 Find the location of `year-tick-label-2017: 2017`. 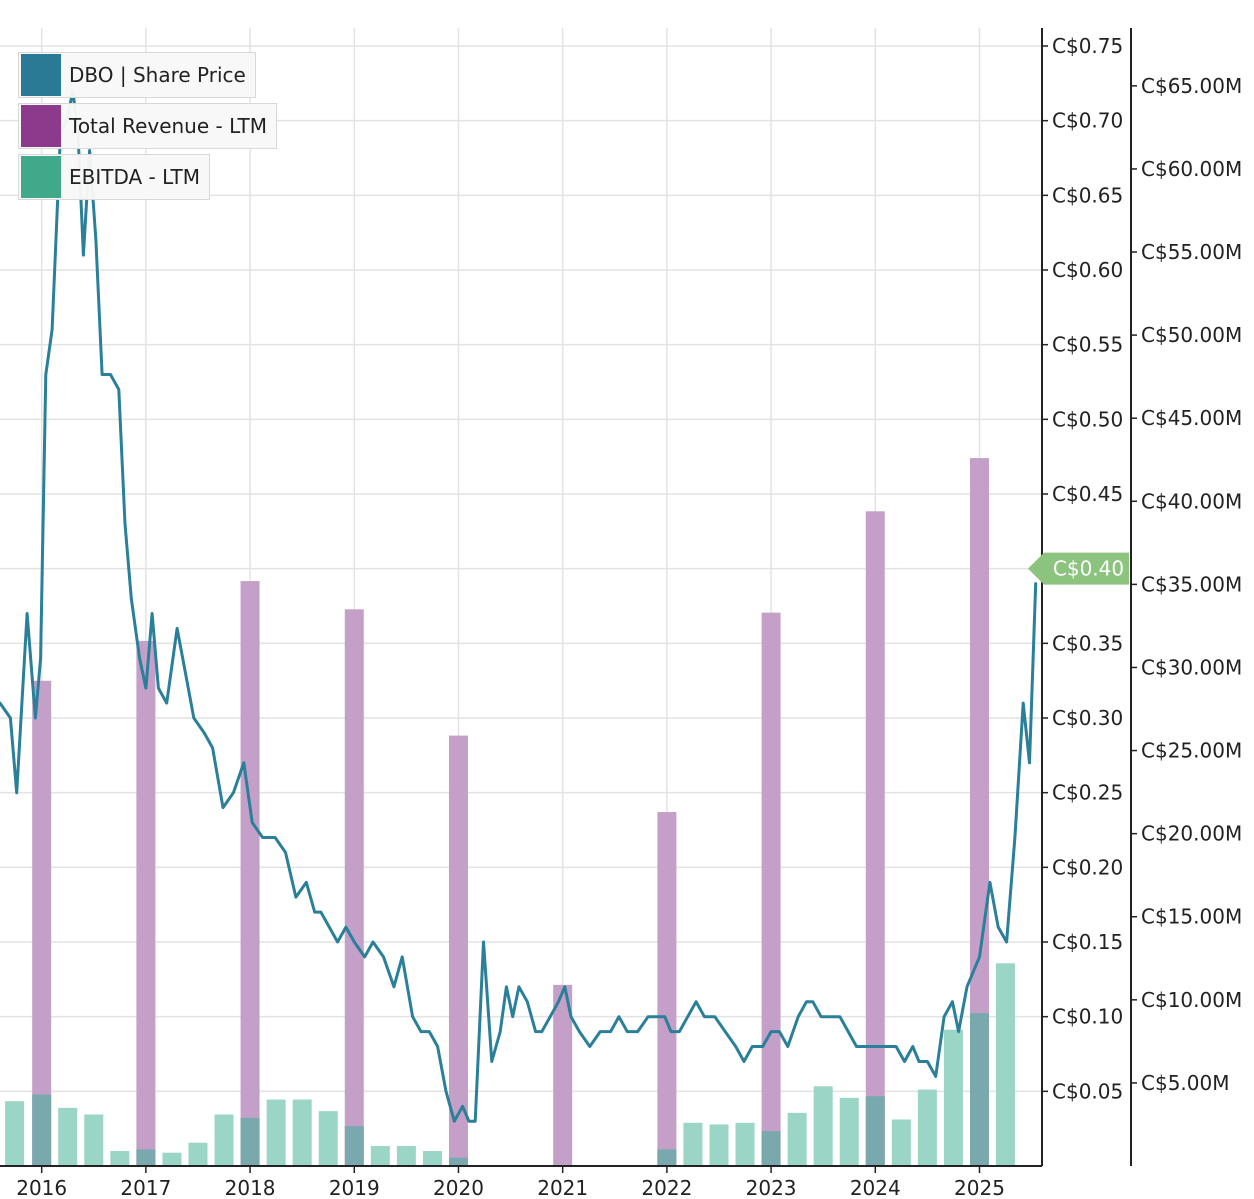

year-tick-label-2017: 2017 is located at coordinates (145, 1187).